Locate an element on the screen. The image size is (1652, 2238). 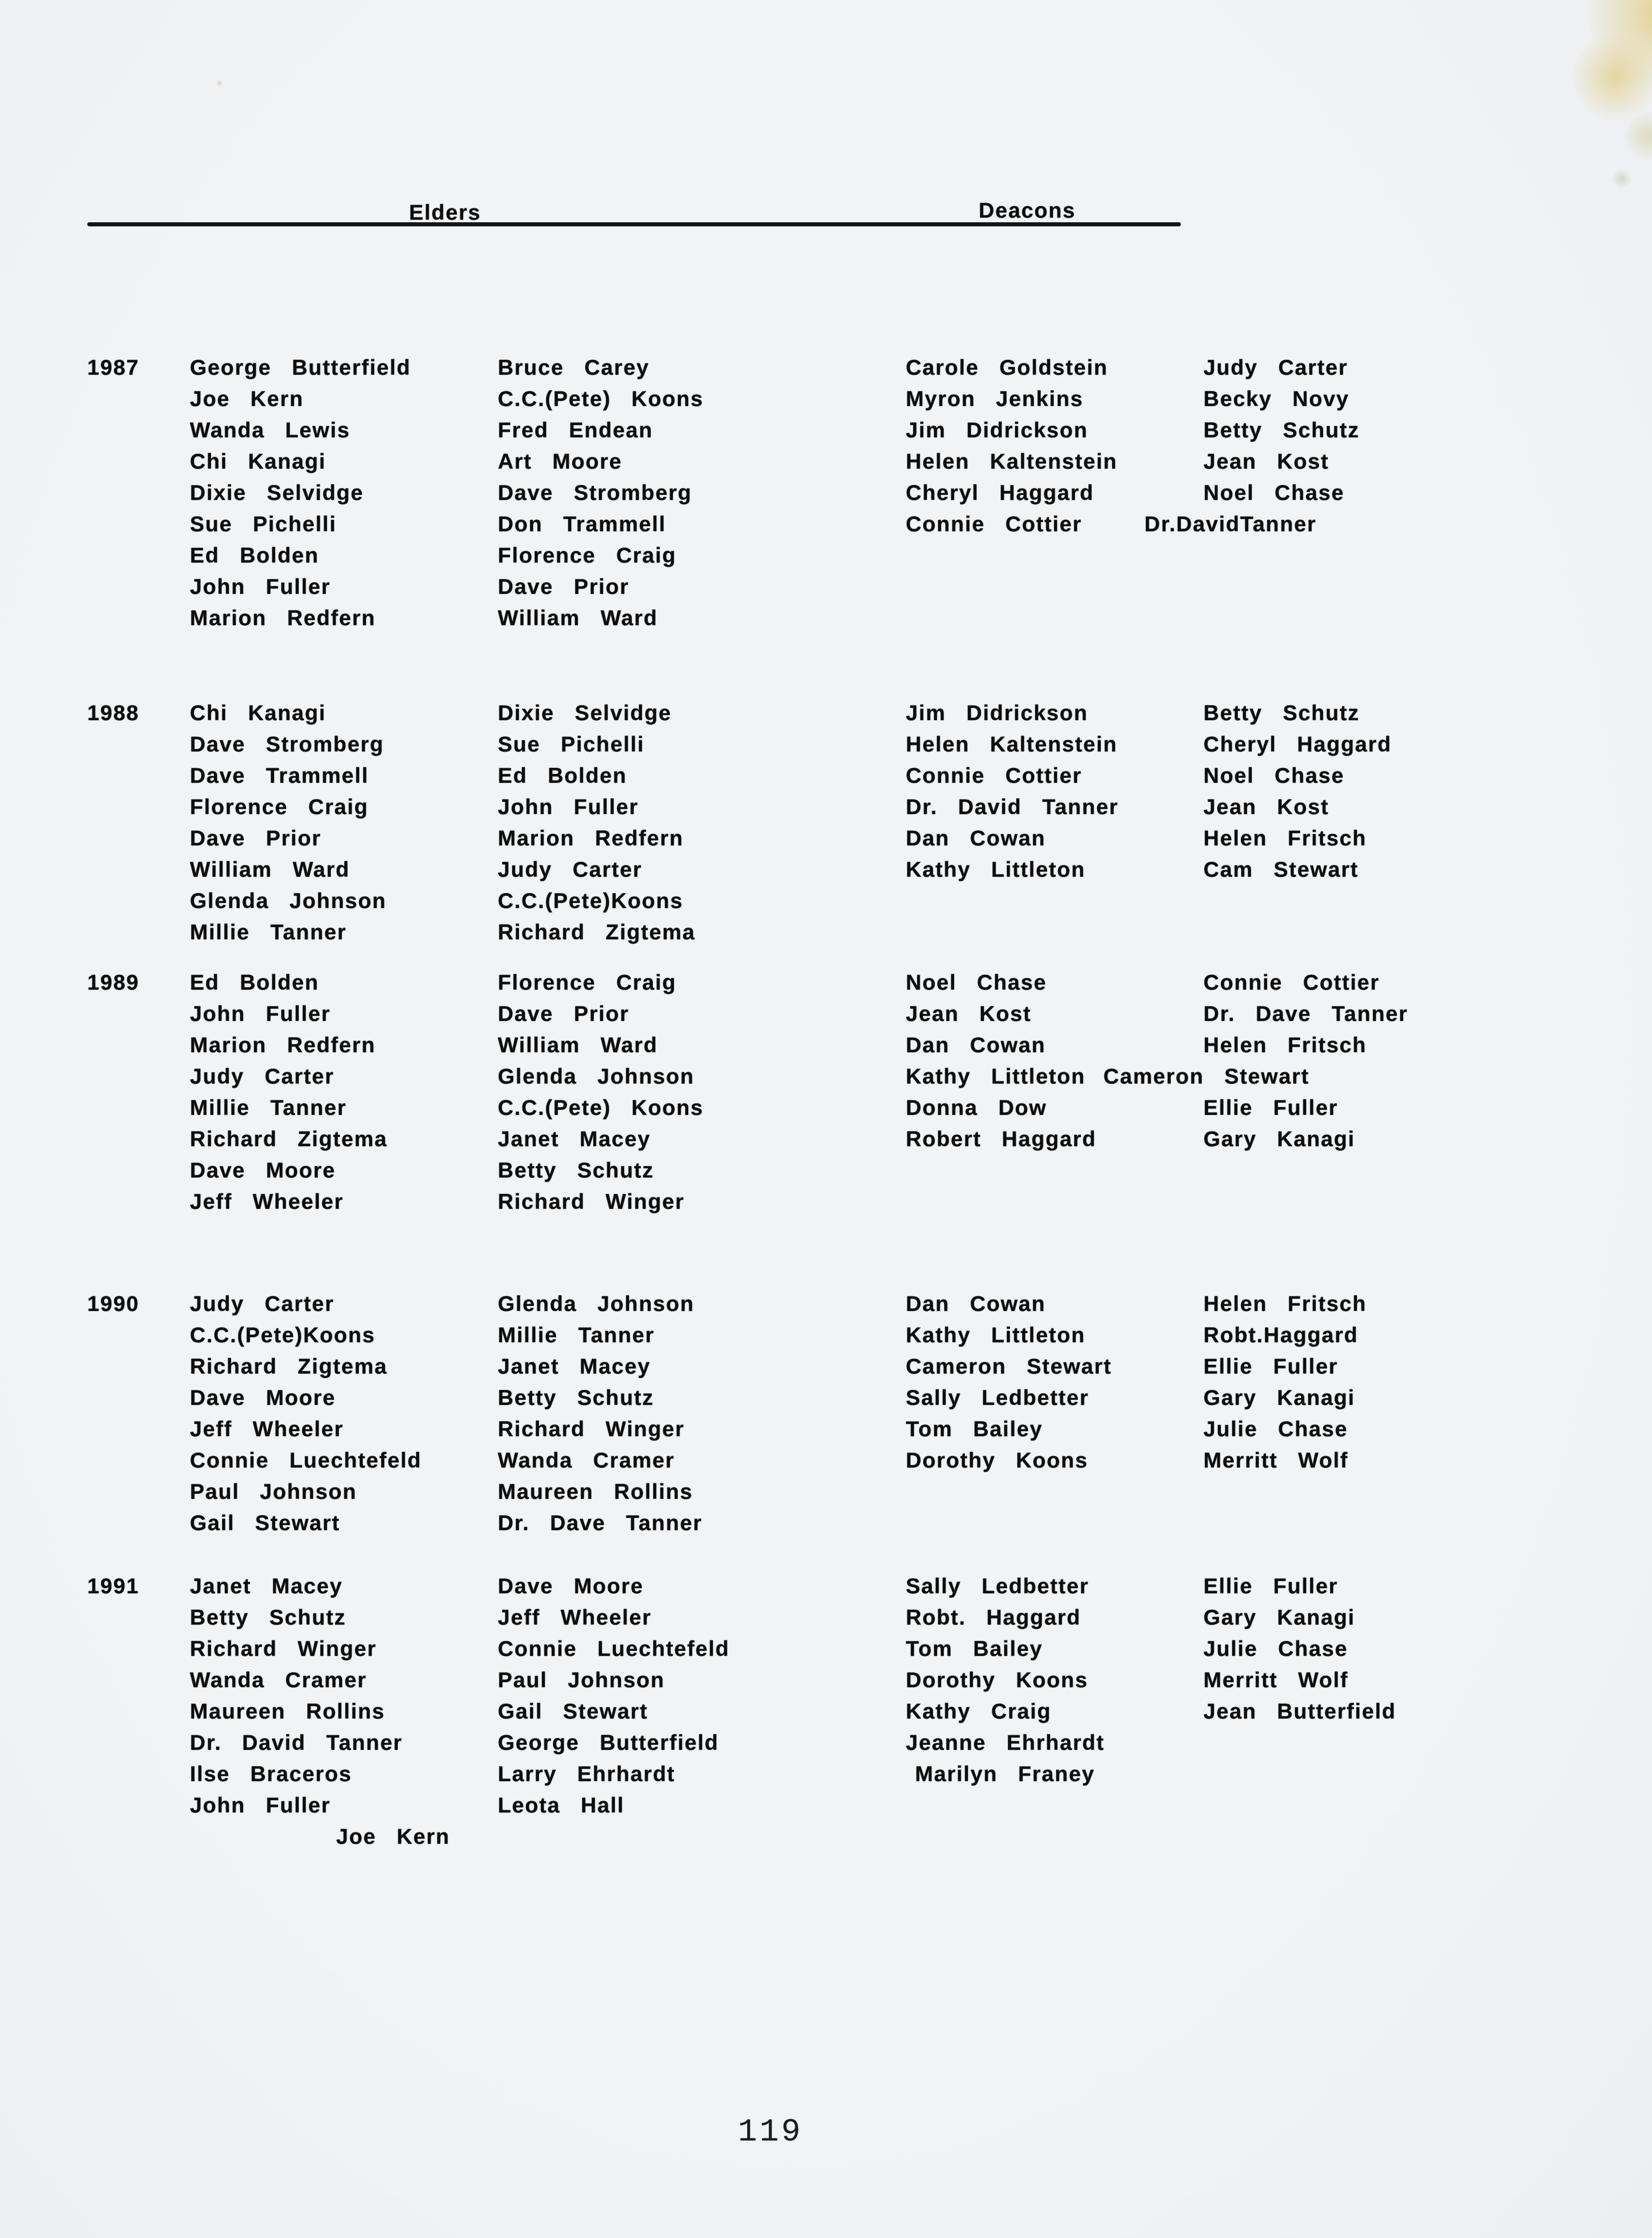
member-name: C.C.(Pete) Koons is located at coordinates (601, 1108).